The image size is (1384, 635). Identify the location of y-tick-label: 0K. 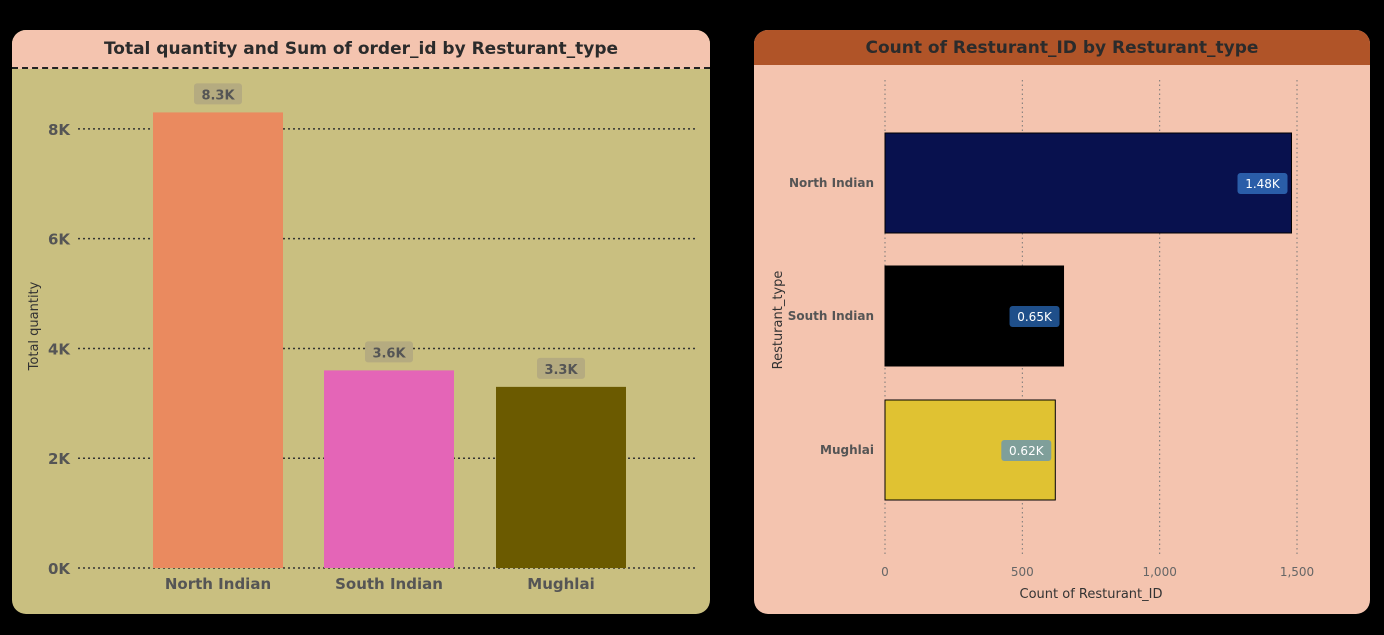
(59, 569).